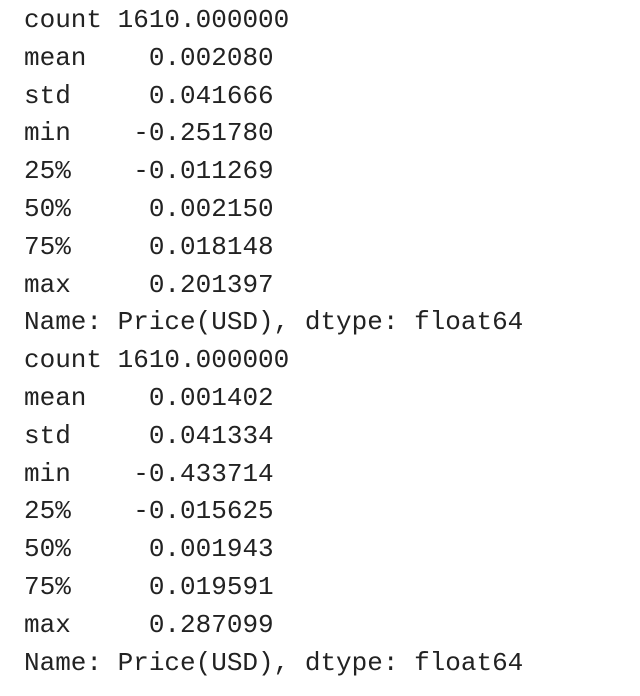 The width and height of the screenshot is (640, 696). What do you see at coordinates (211, 586) in the screenshot?
I see `stat-value: 0.019591` at bounding box center [211, 586].